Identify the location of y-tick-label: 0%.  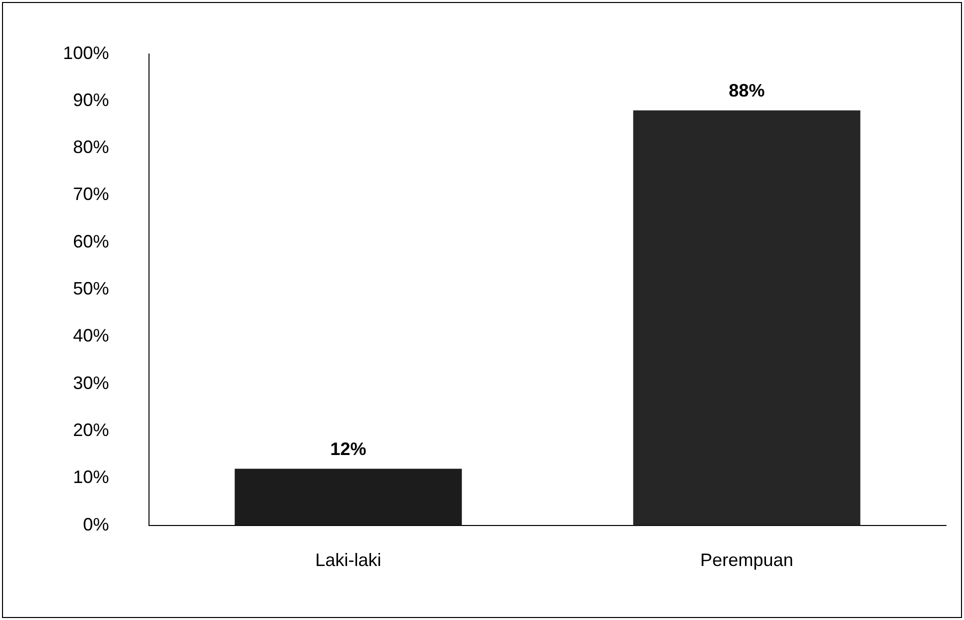
(96, 524).